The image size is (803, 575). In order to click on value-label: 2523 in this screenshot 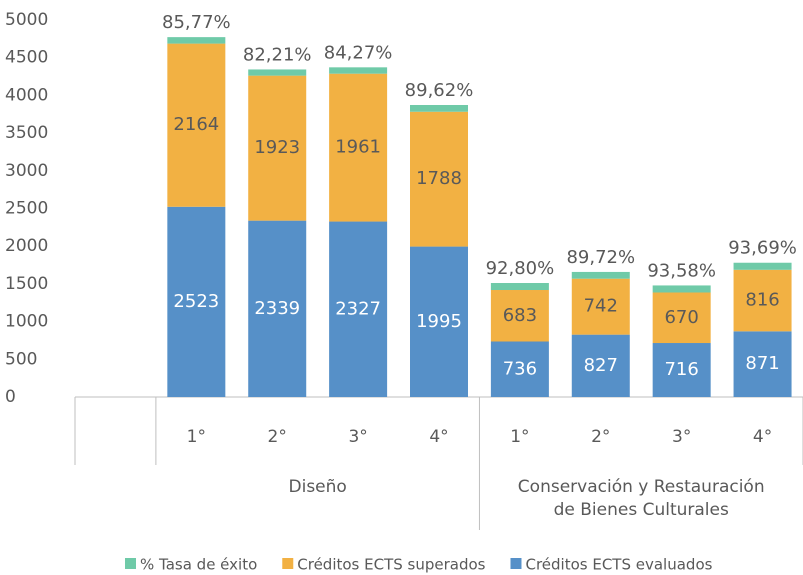, I will do `click(196, 301)`.